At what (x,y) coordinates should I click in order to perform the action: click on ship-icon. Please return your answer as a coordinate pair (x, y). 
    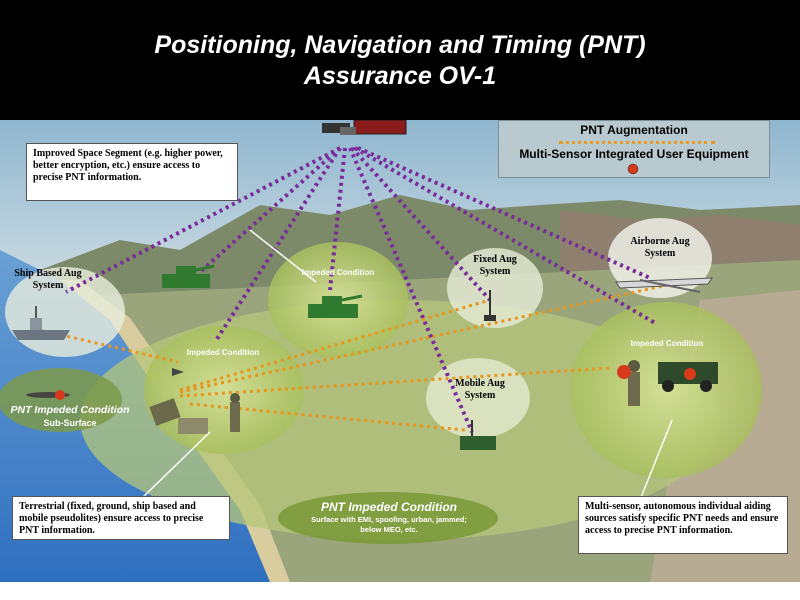
    Looking at the image, I should click on (41, 323).